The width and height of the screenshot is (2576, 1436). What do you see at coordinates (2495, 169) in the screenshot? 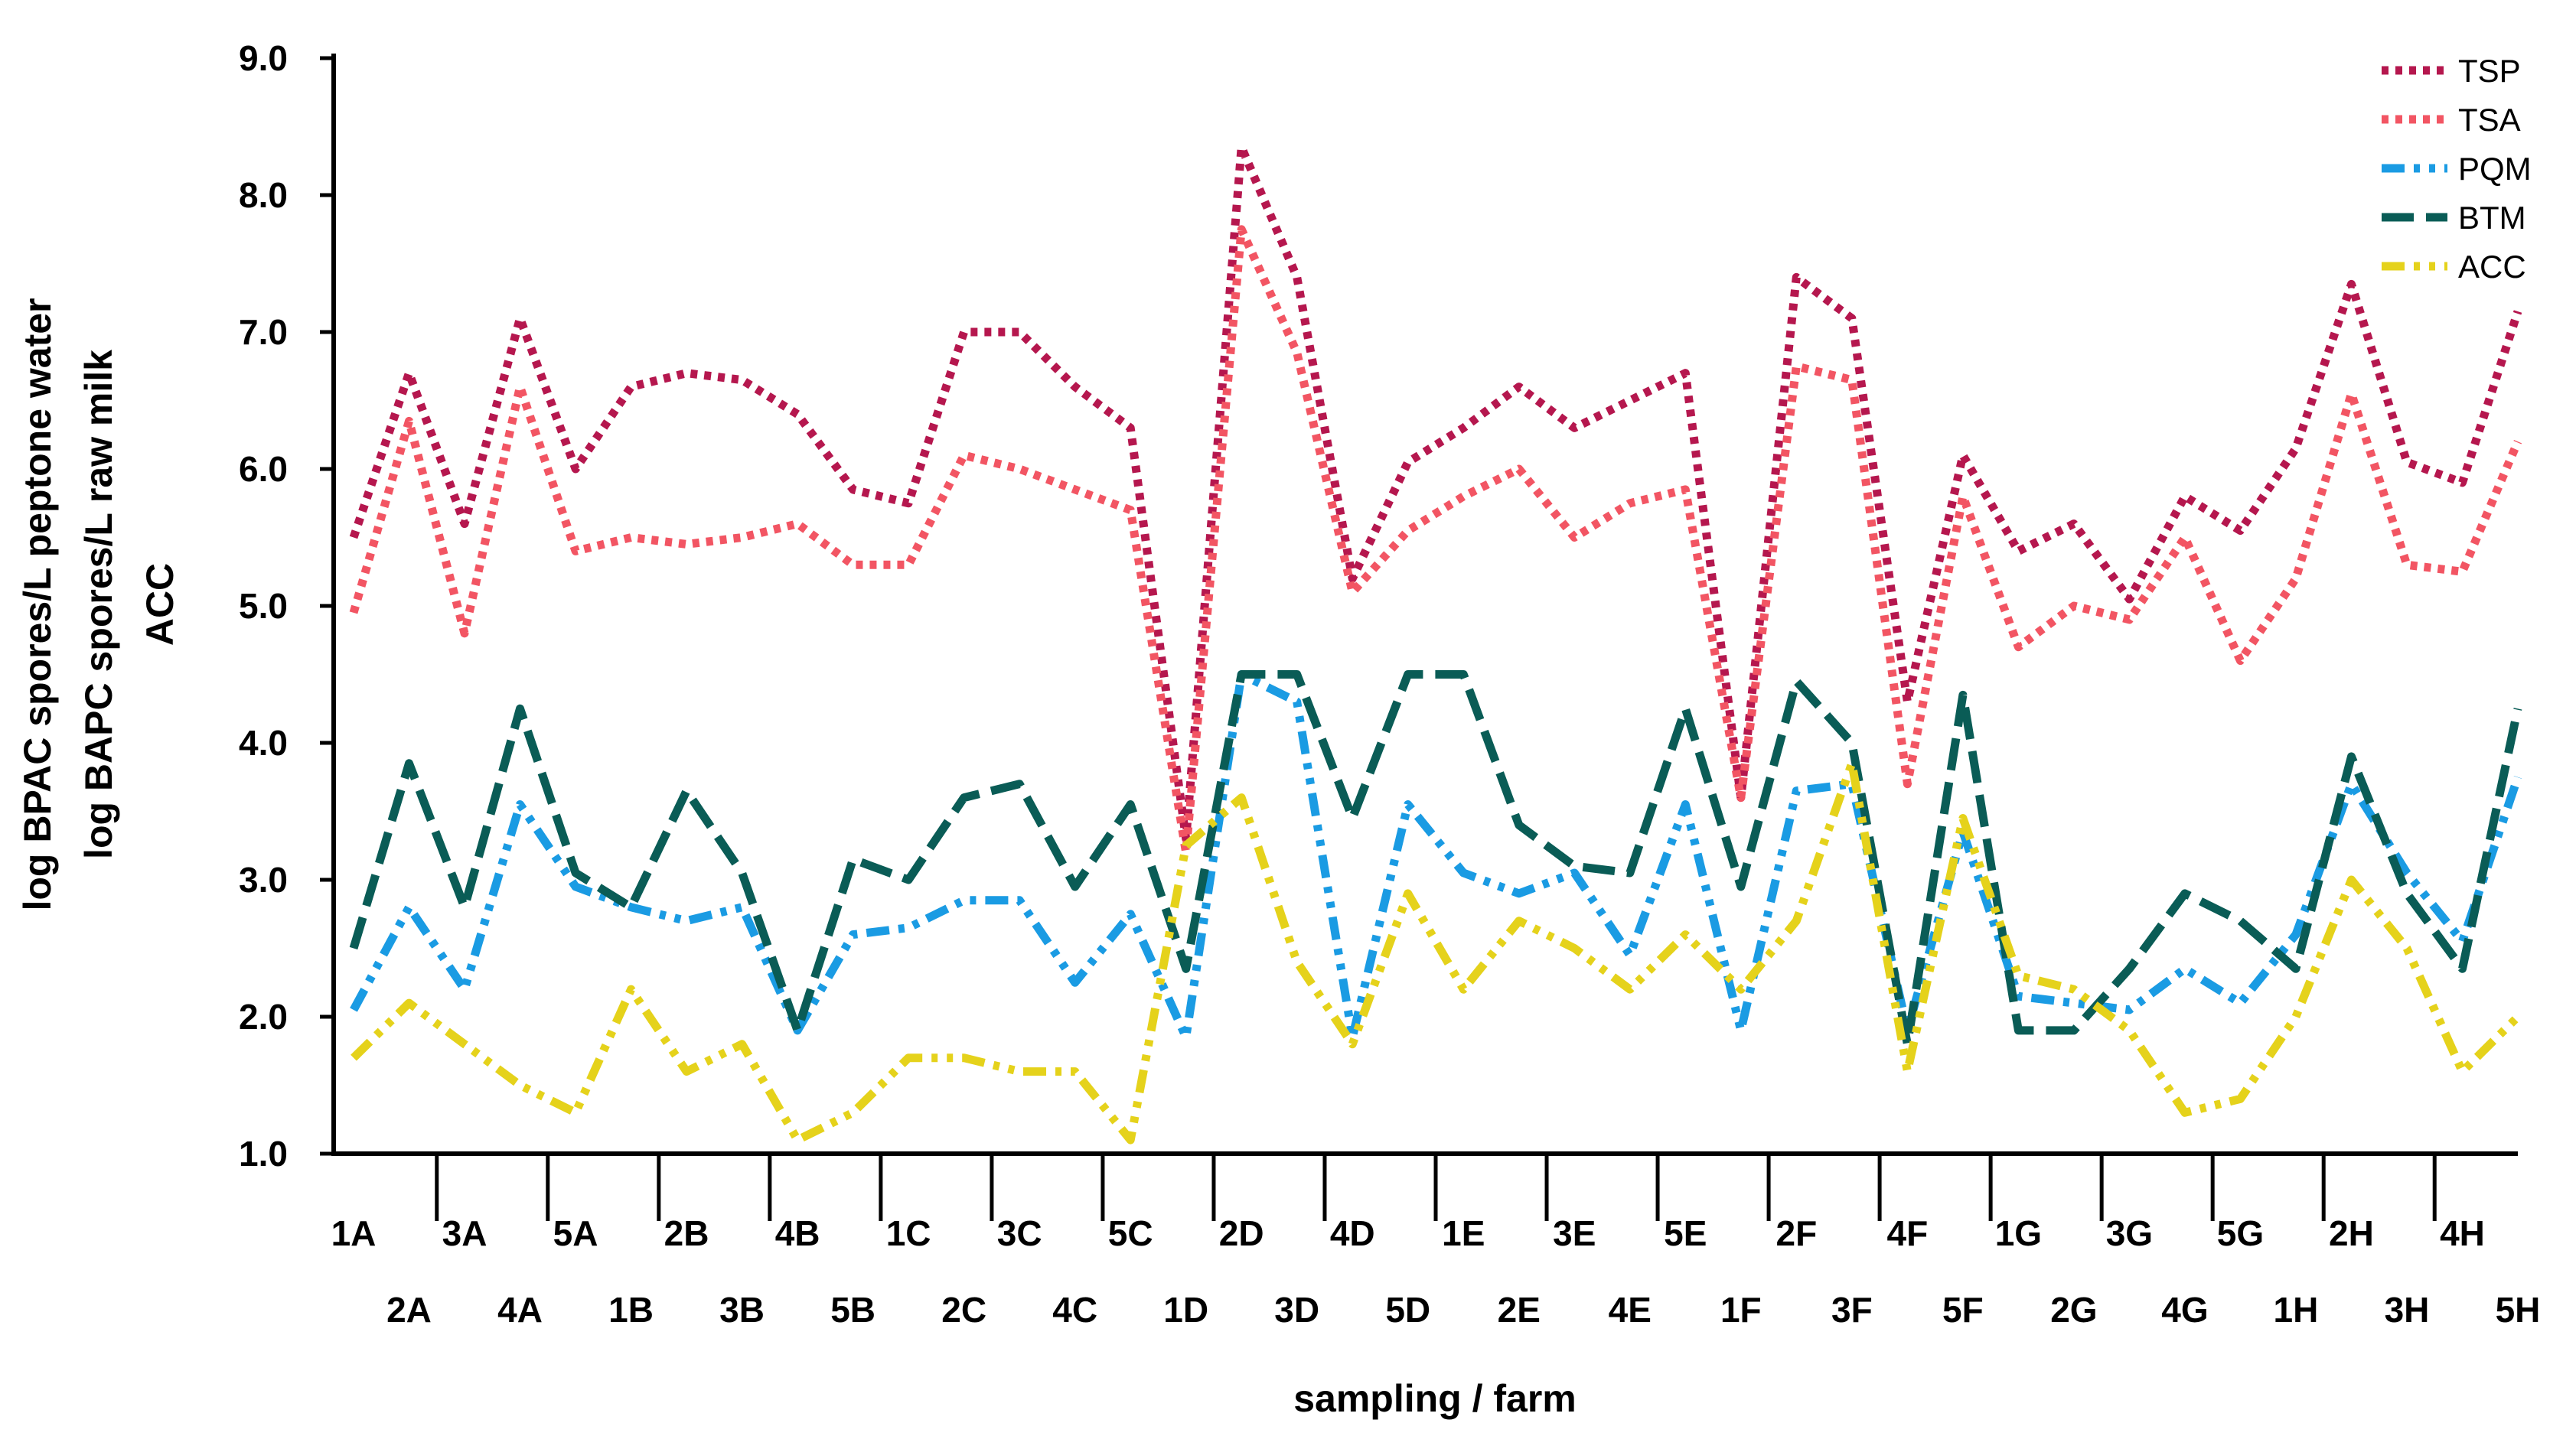
I see `legend-label-pqm: PQM` at bounding box center [2495, 169].